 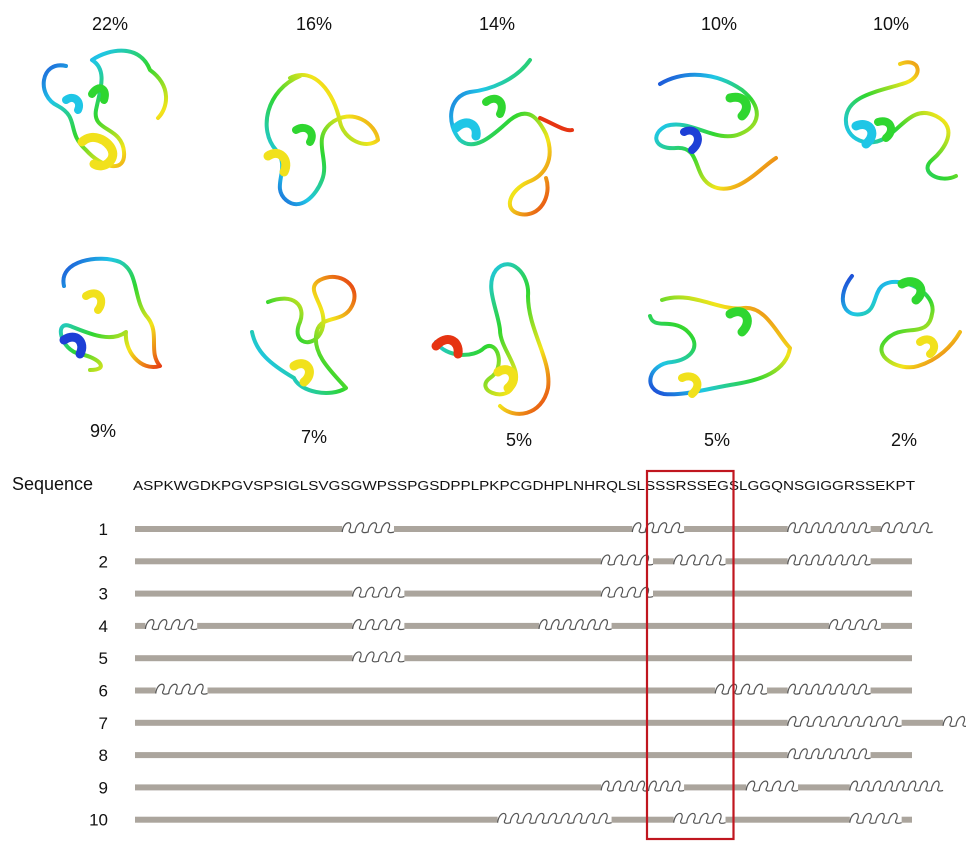 What do you see at coordinates (505, 594) in the screenshot?
I see `ss-row-3: 3` at bounding box center [505, 594].